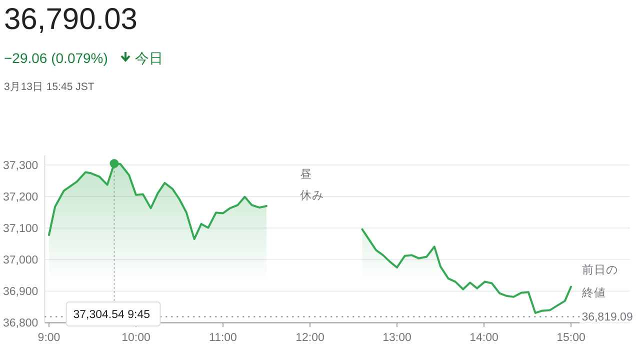 The image size is (640, 348). I want to click on y-tick-label: 37,000, so click(20, 260).